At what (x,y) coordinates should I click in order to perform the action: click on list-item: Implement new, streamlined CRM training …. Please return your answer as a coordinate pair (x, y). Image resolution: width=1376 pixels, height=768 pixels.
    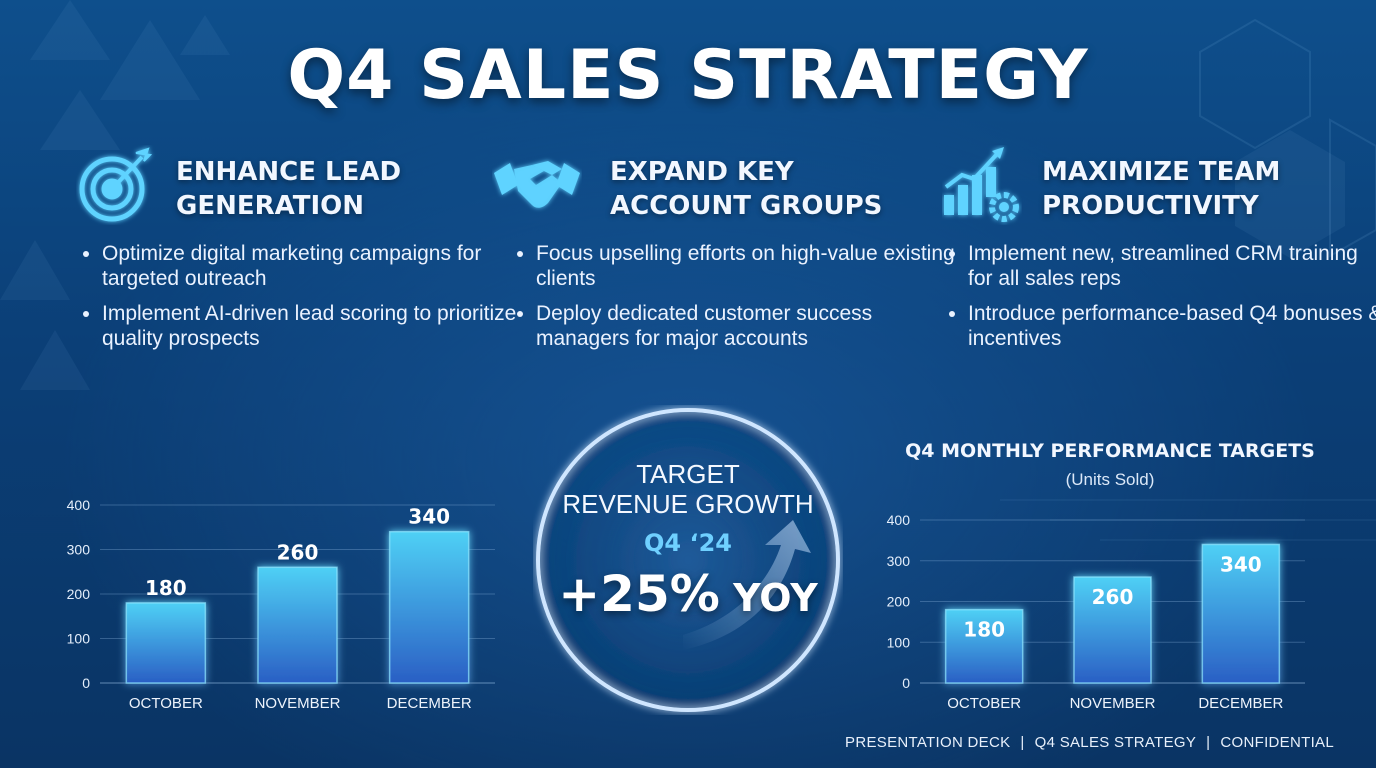
    Looking at the image, I should click on (1172, 266).